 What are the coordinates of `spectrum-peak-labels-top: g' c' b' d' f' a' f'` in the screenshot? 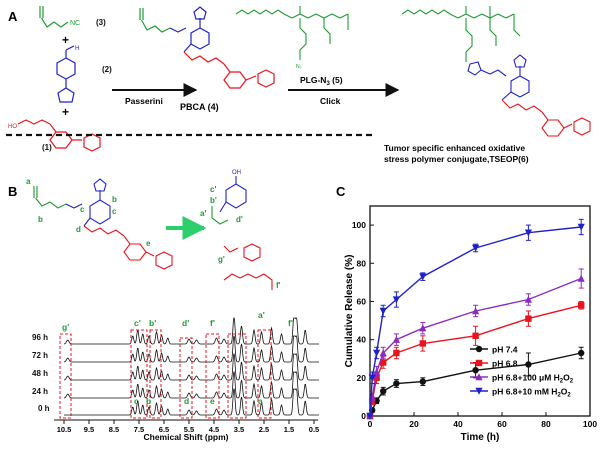 It's located at (177, 321).